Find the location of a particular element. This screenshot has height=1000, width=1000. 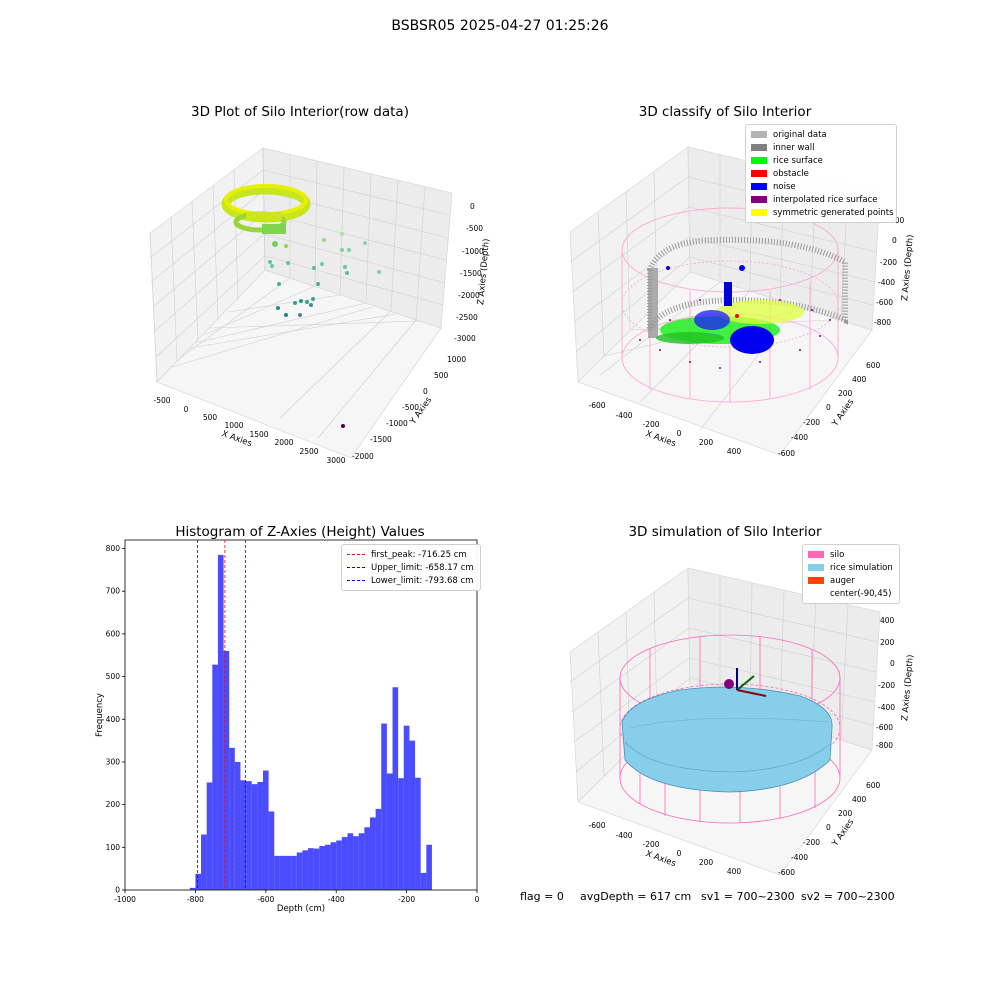

simulation-y-tick: -200 is located at coordinates (811, 842).